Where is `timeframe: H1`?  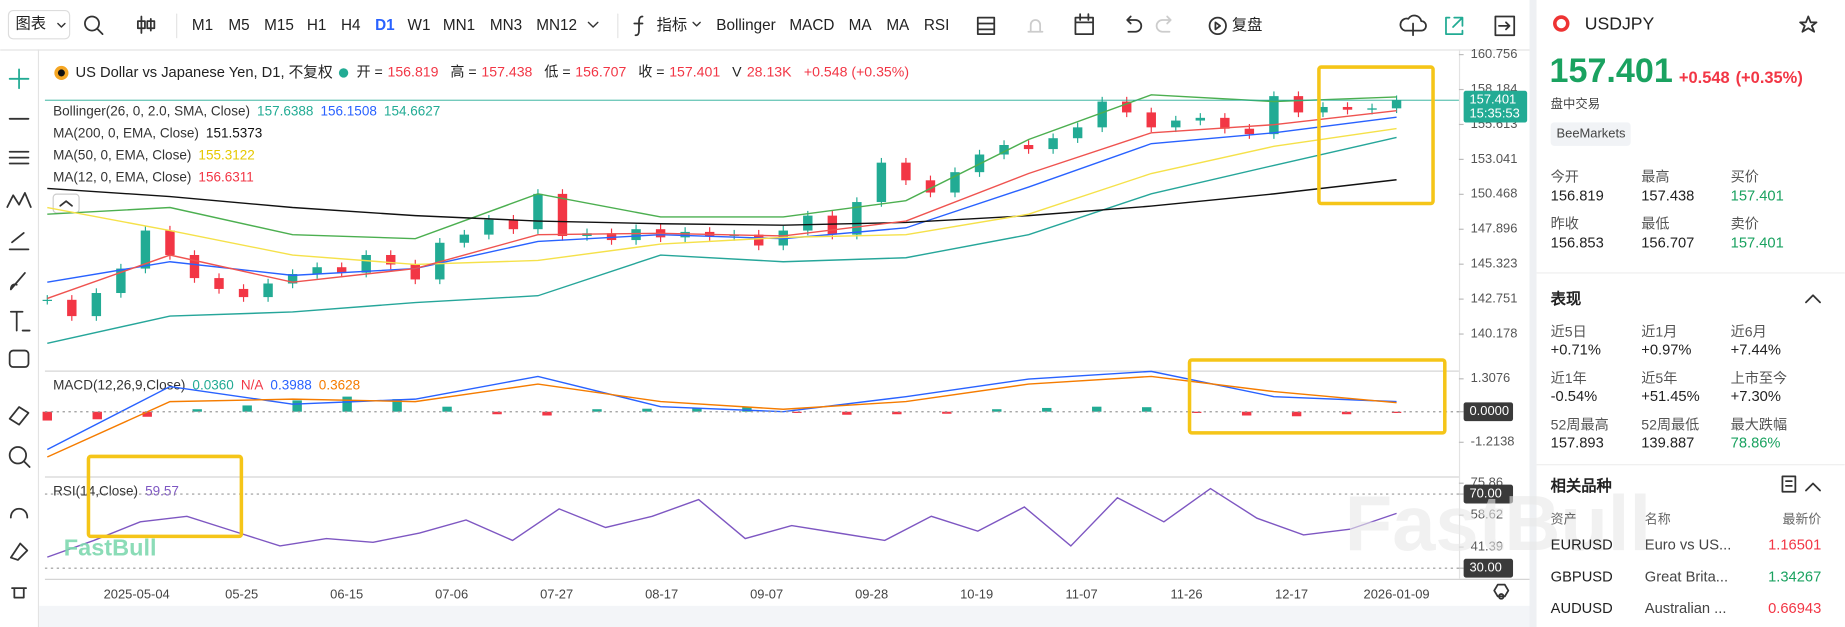
timeframe: H1 is located at coordinates (317, 25).